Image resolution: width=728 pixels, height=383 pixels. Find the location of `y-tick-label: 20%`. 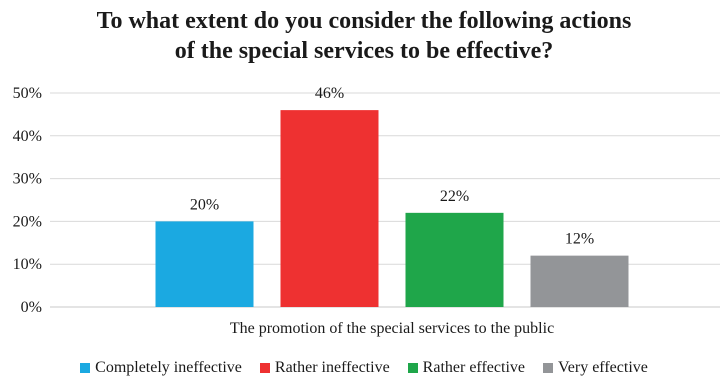

y-tick-label: 20% is located at coordinates (27, 221).